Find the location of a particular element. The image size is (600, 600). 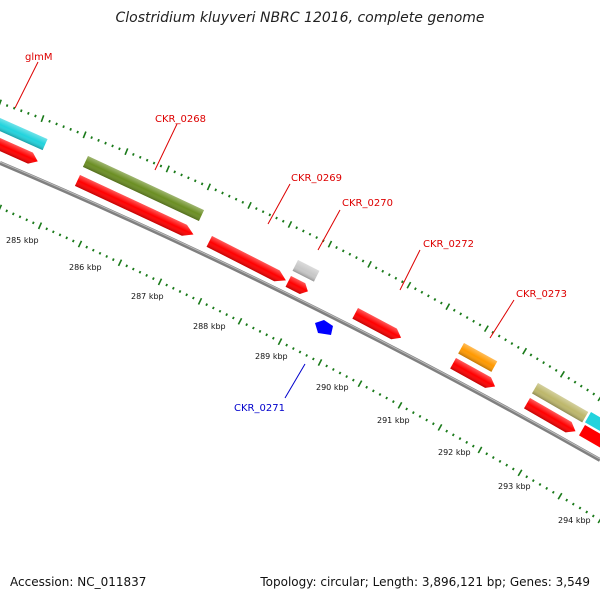

gene-khaki-feature is located at coordinates (560, 403).